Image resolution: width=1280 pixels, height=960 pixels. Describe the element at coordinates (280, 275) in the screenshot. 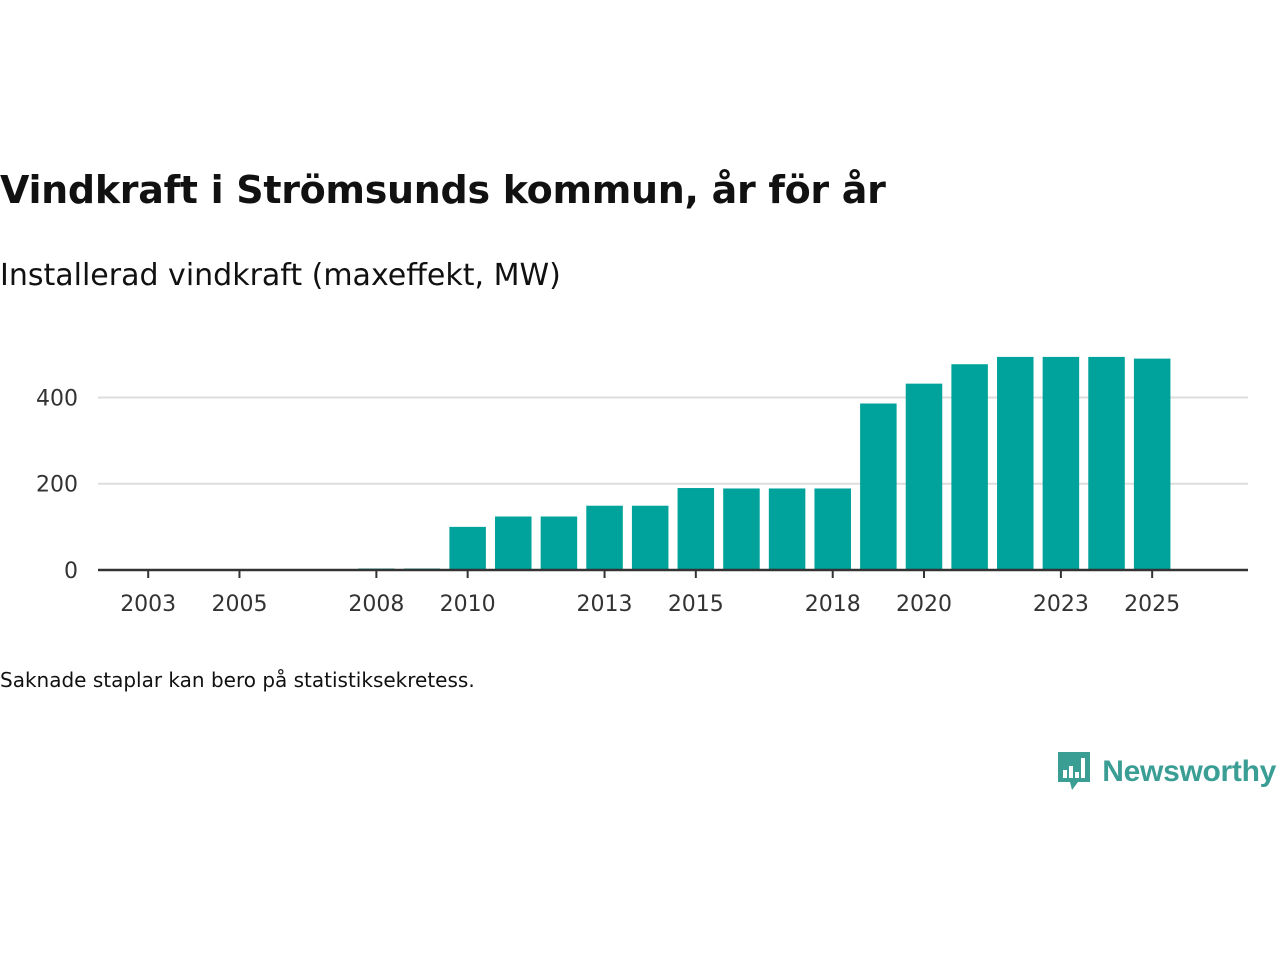

I see `chart-subtitle: Installerad vindkraft (maxeffekt, MW)` at that location.